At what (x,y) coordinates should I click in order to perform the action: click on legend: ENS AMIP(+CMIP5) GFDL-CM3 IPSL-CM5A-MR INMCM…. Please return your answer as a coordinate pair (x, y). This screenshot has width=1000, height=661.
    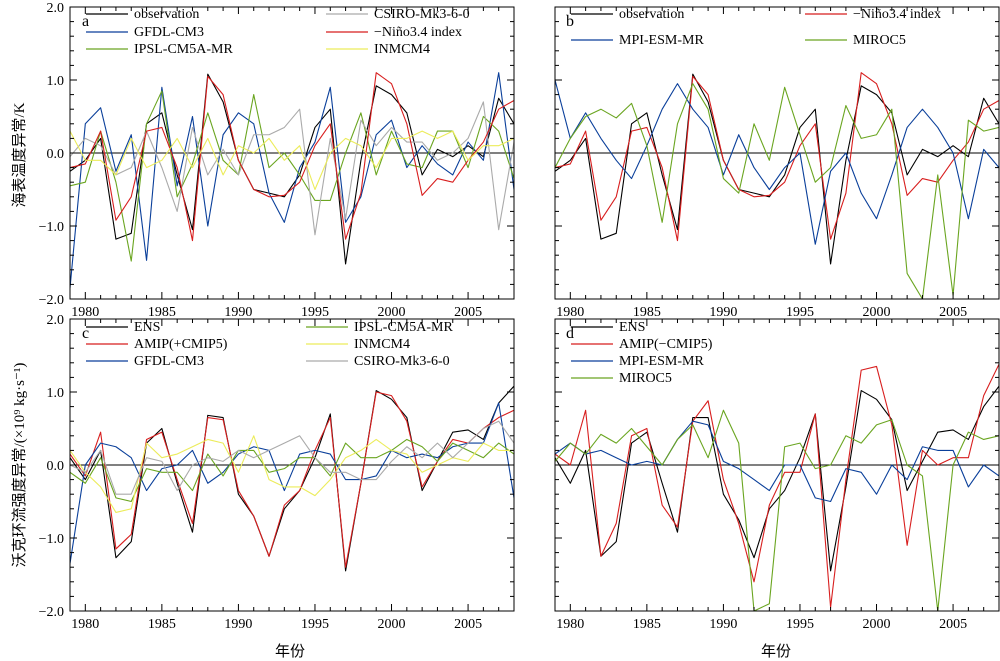
    Looking at the image, I should click on (269, 344).